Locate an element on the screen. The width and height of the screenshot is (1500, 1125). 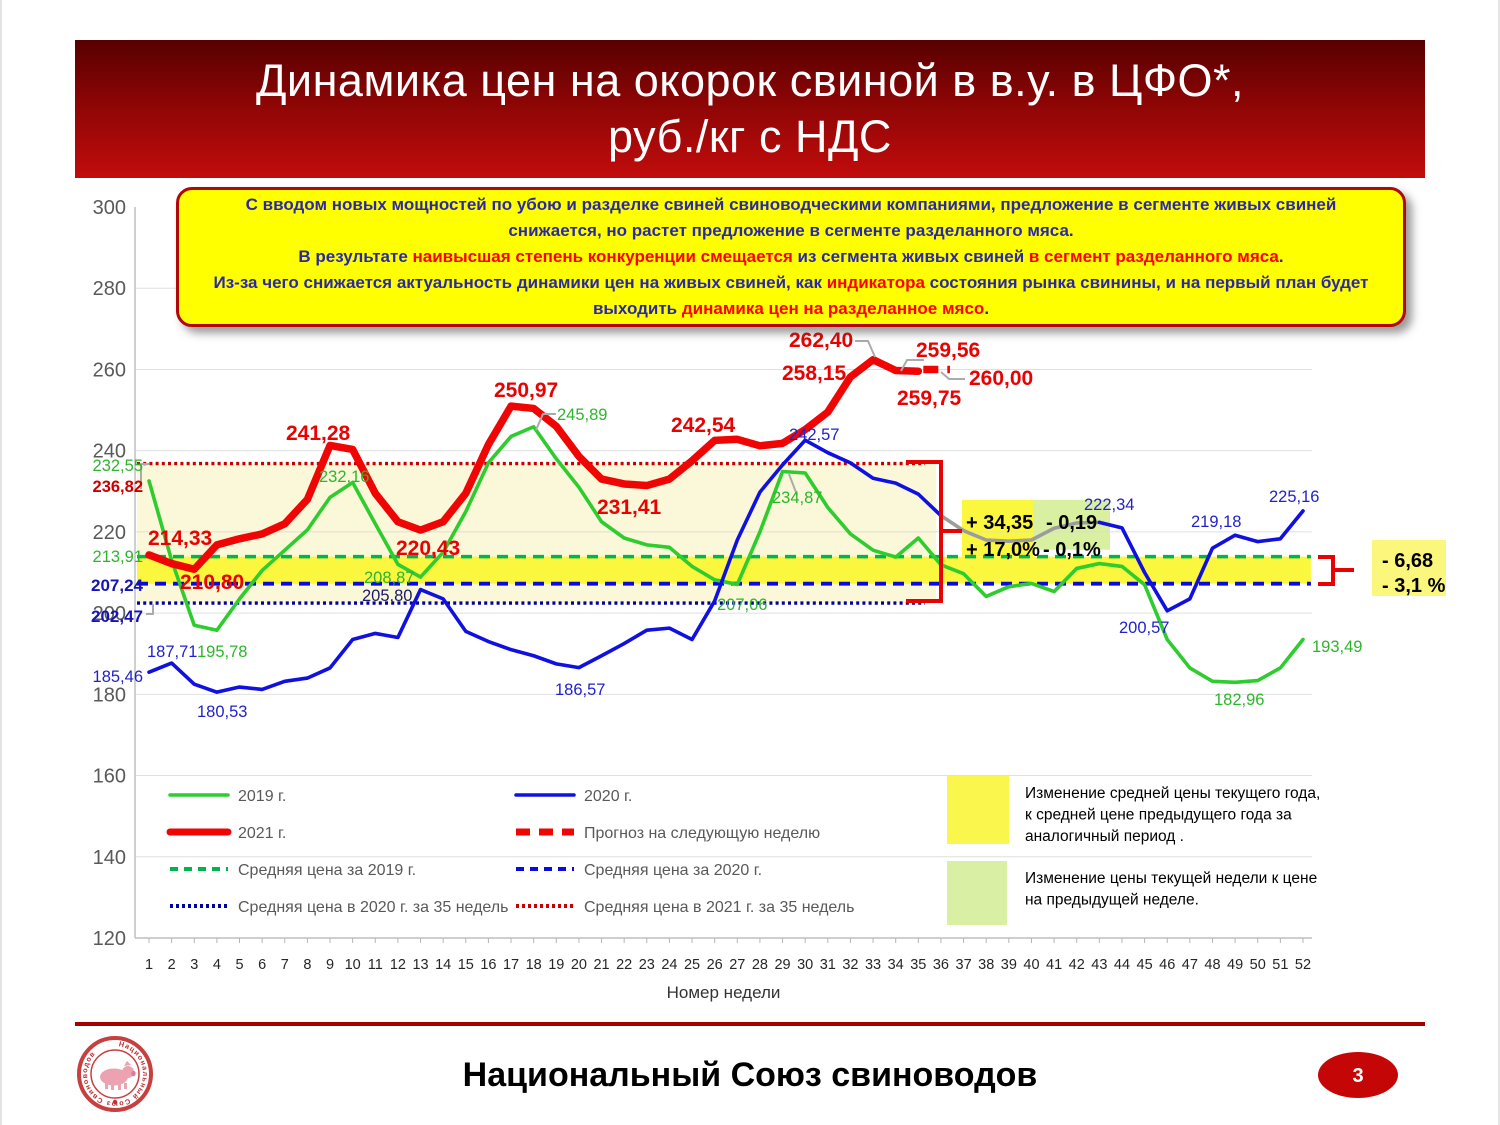
logo-bottom-mark is located at coordinates (115, 1102).